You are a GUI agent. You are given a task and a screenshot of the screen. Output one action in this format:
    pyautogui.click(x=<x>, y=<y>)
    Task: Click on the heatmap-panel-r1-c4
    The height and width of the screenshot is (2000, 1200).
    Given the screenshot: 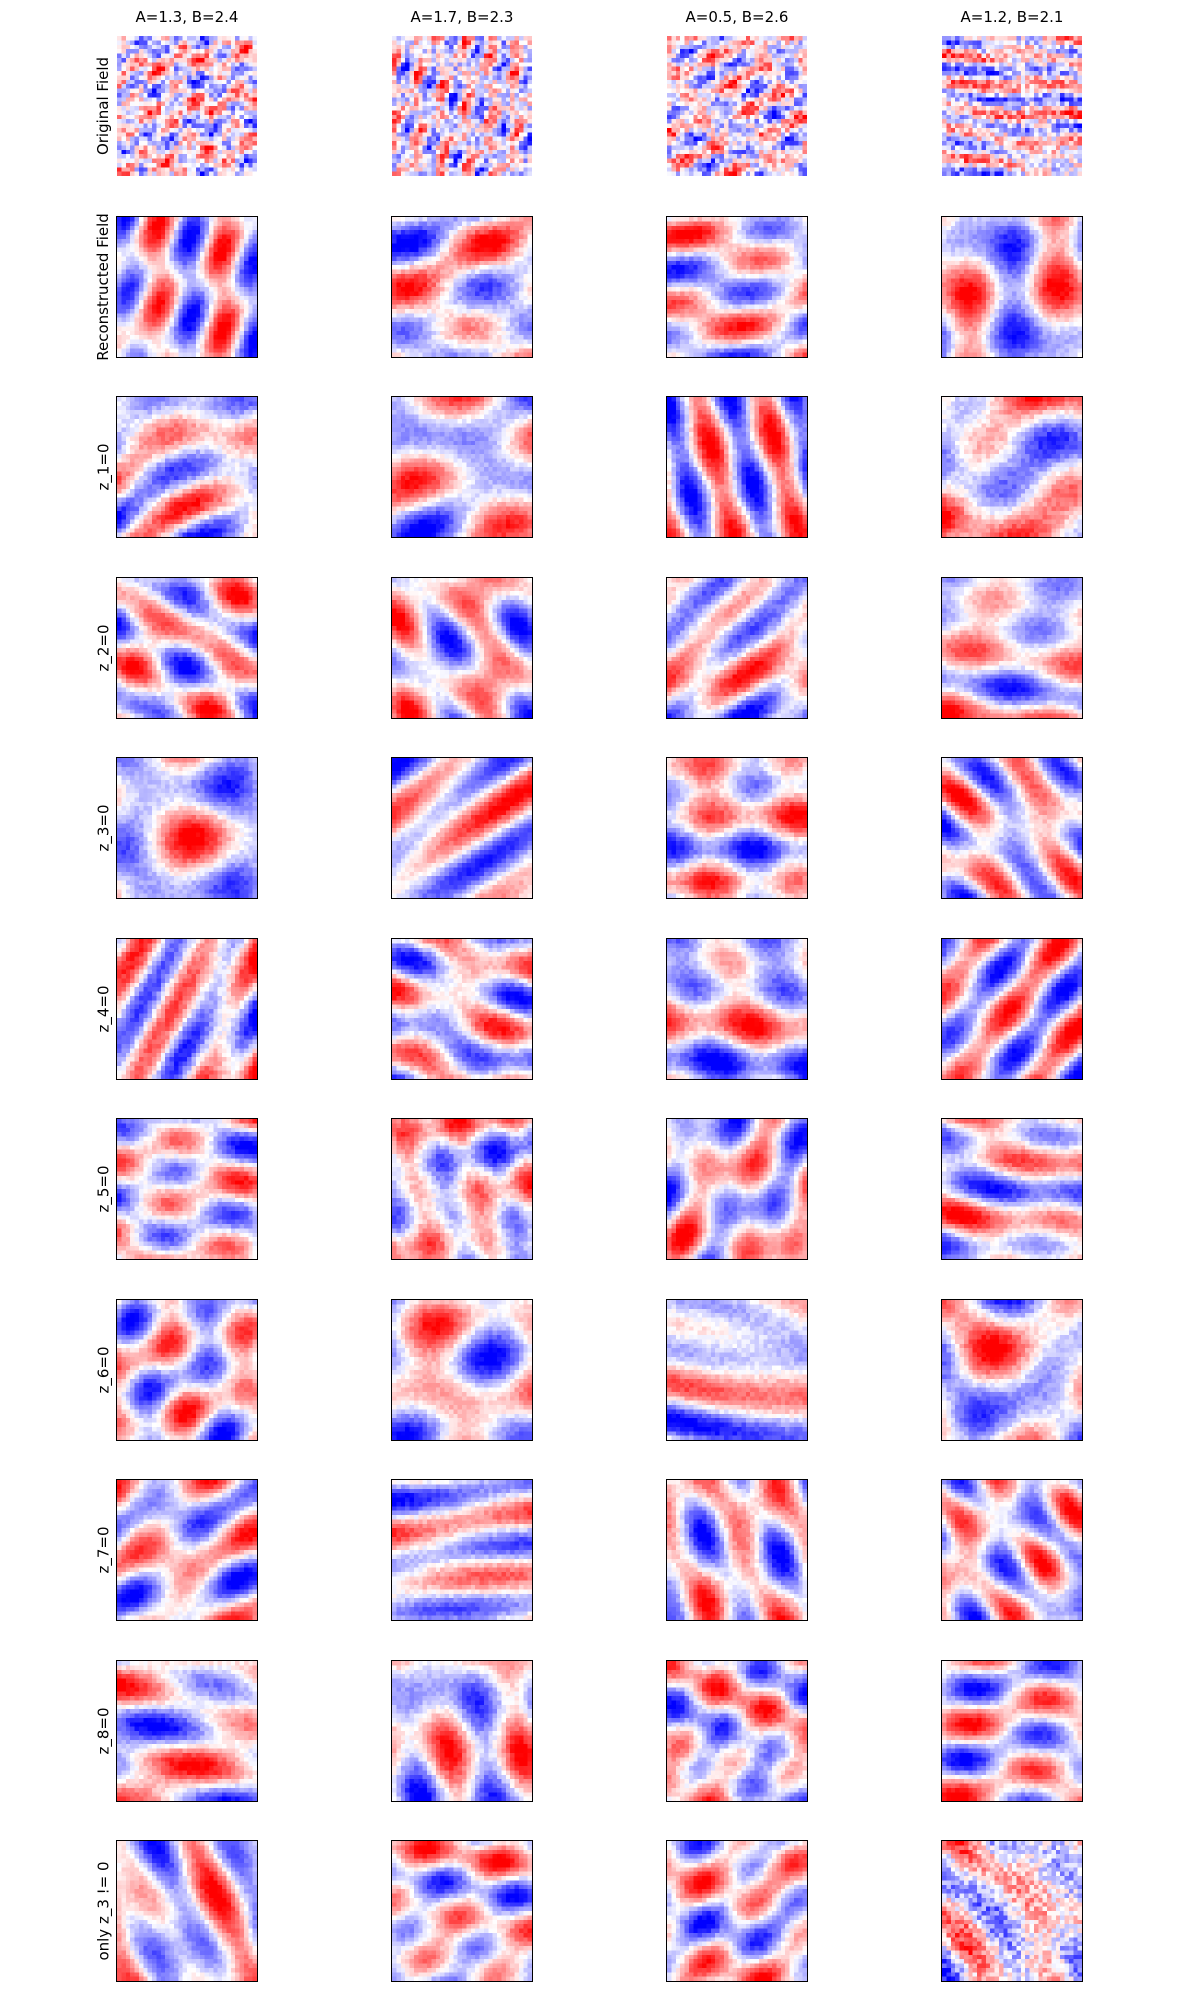 What is the action you would take?
    pyautogui.click(x=1012, y=106)
    